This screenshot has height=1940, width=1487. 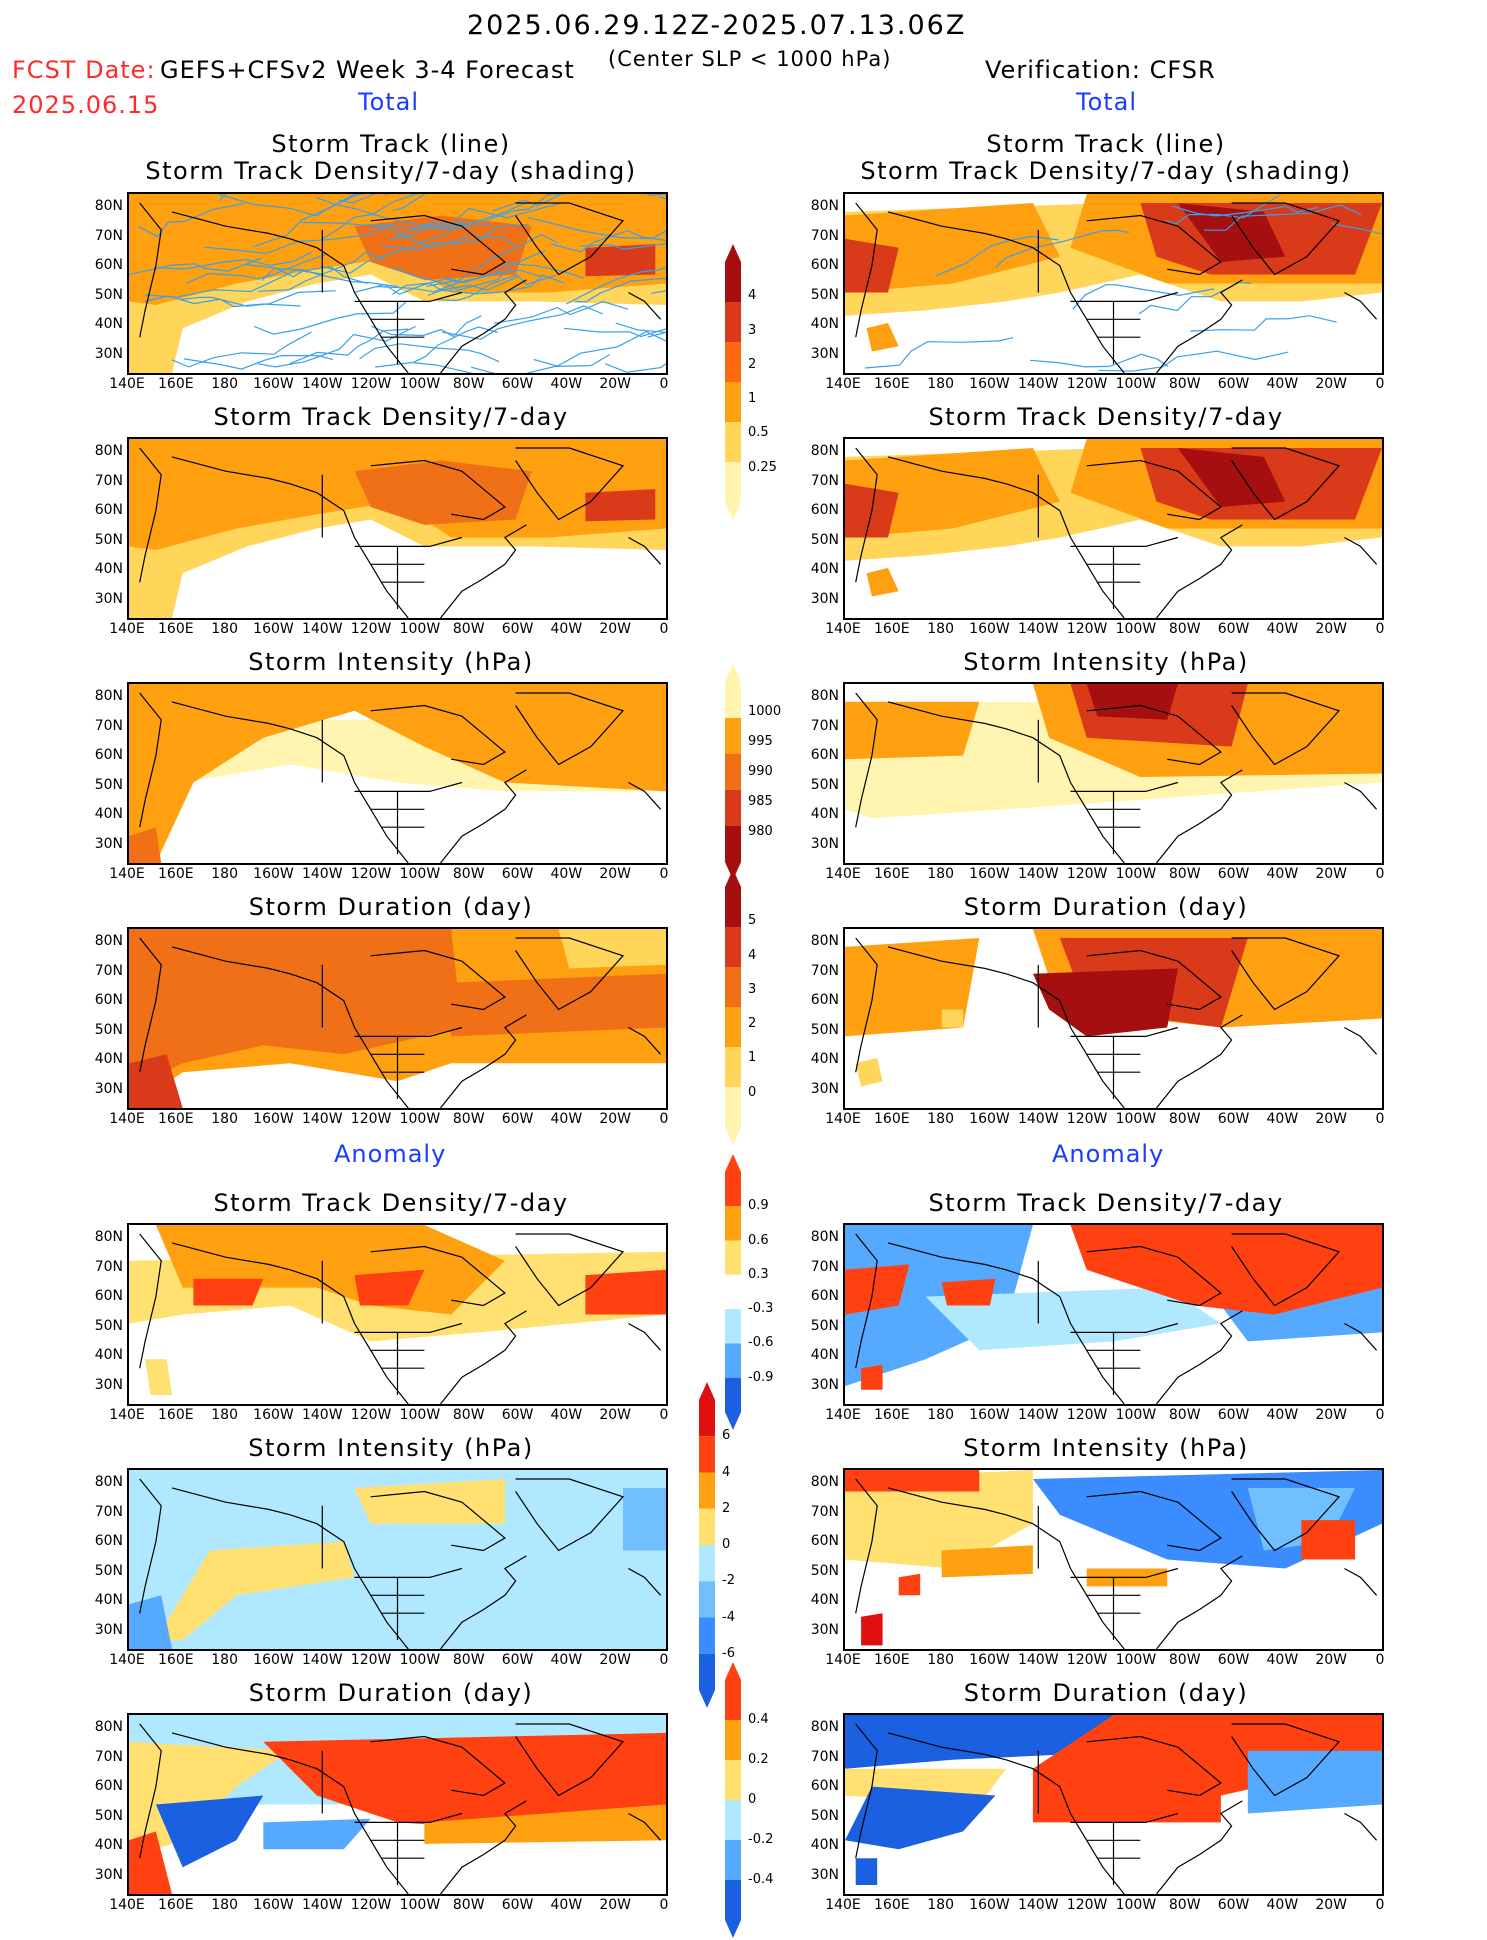 What do you see at coordinates (760, 771) in the screenshot?
I see `colorbar-label: 990` at bounding box center [760, 771].